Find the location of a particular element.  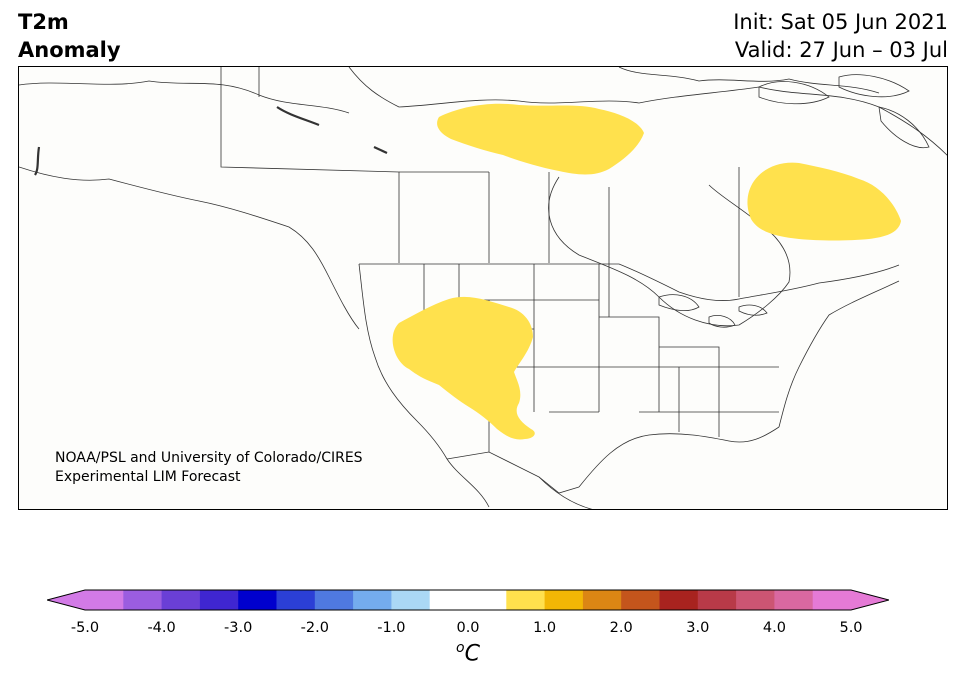

colorbar is located at coordinates (468, 600).